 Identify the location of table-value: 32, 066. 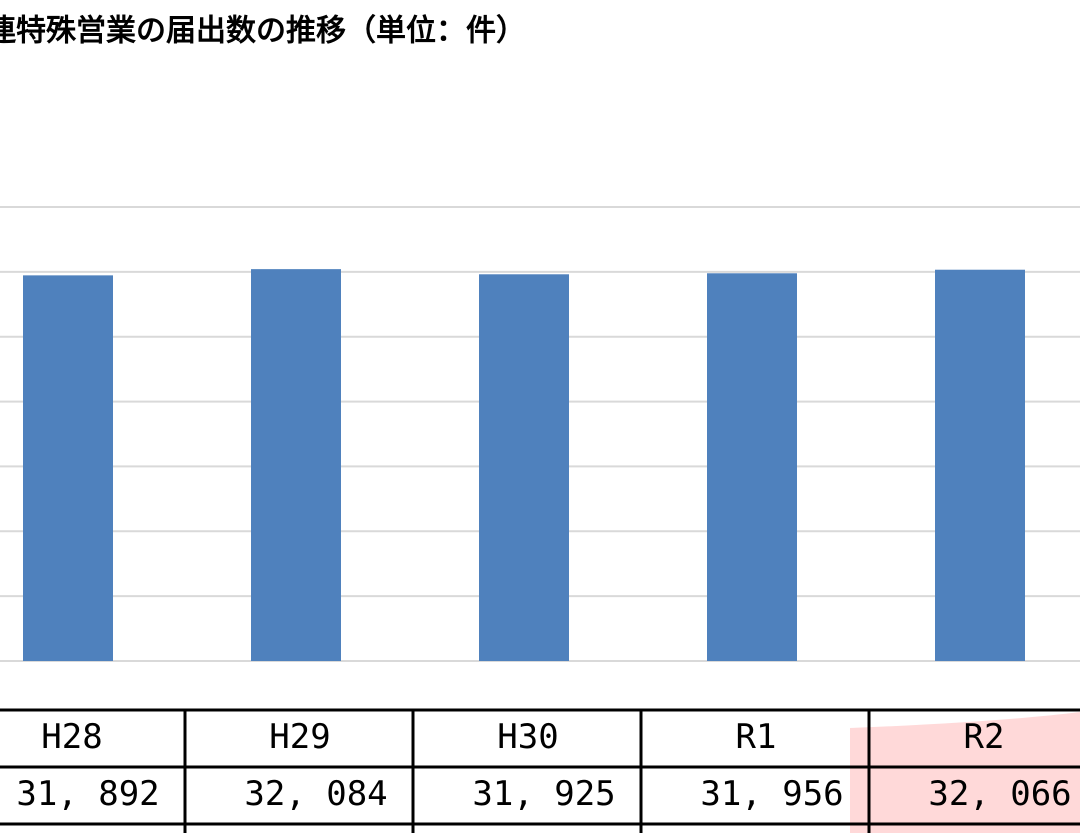
(999, 794).